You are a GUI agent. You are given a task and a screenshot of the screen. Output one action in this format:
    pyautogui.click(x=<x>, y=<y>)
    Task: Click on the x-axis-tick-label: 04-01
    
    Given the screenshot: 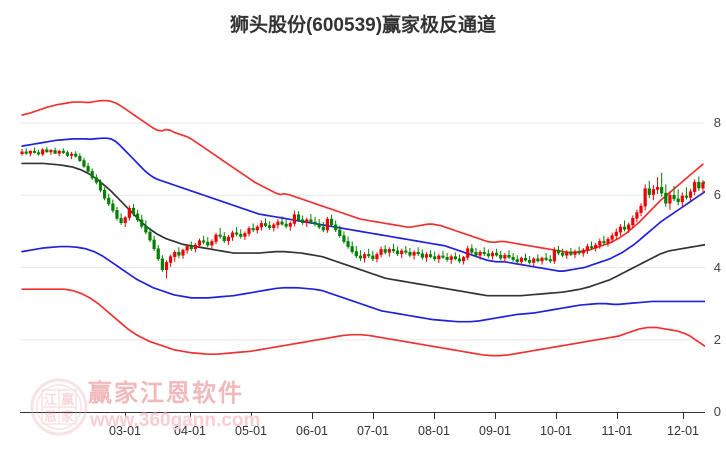 What is the action you would take?
    pyautogui.click(x=190, y=431)
    